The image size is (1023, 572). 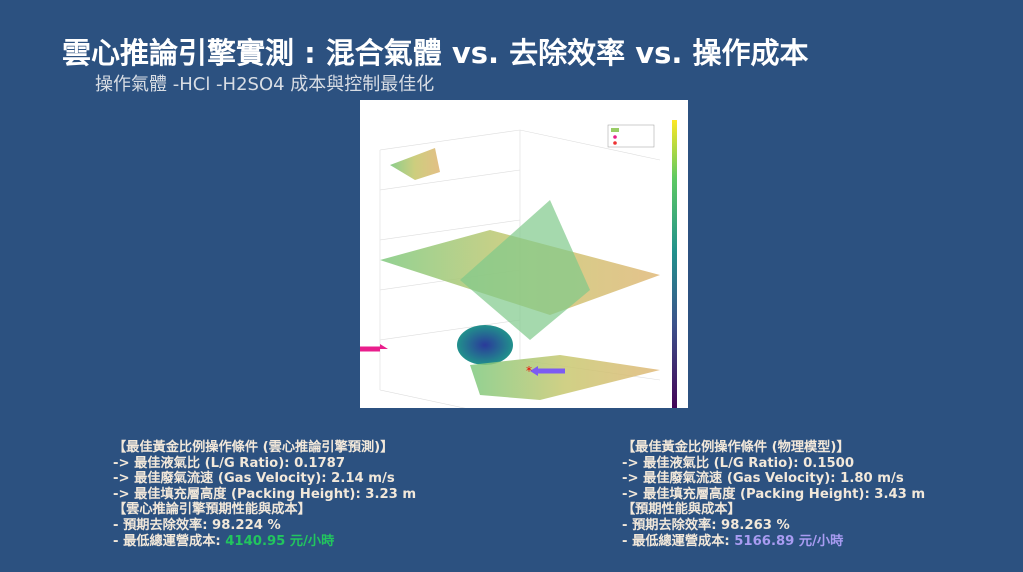 I want to click on result-line: -> 最佳填充層高度 (Packing Height): 3.43 m, so click(x=774, y=494).